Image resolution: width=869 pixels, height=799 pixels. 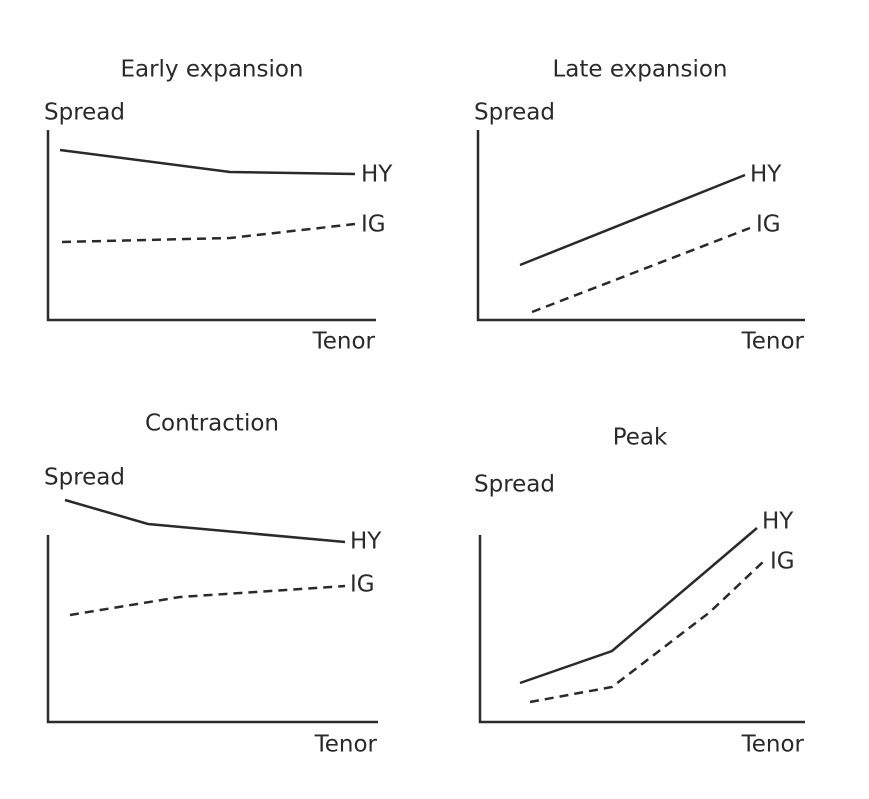 What do you see at coordinates (639, 70) in the screenshot?
I see `panel-title: Late expansion` at bounding box center [639, 70].